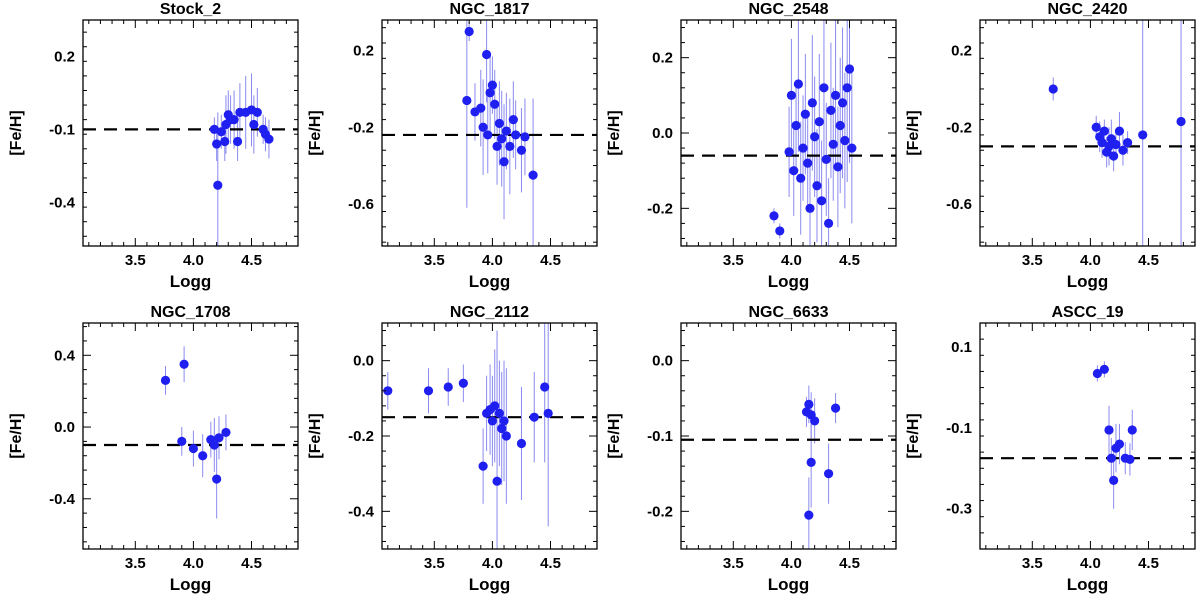  Describe the element at coordinates (733, 260) in the screenshot. I see `panel-3-x-tick-label: 3.5` at that location.